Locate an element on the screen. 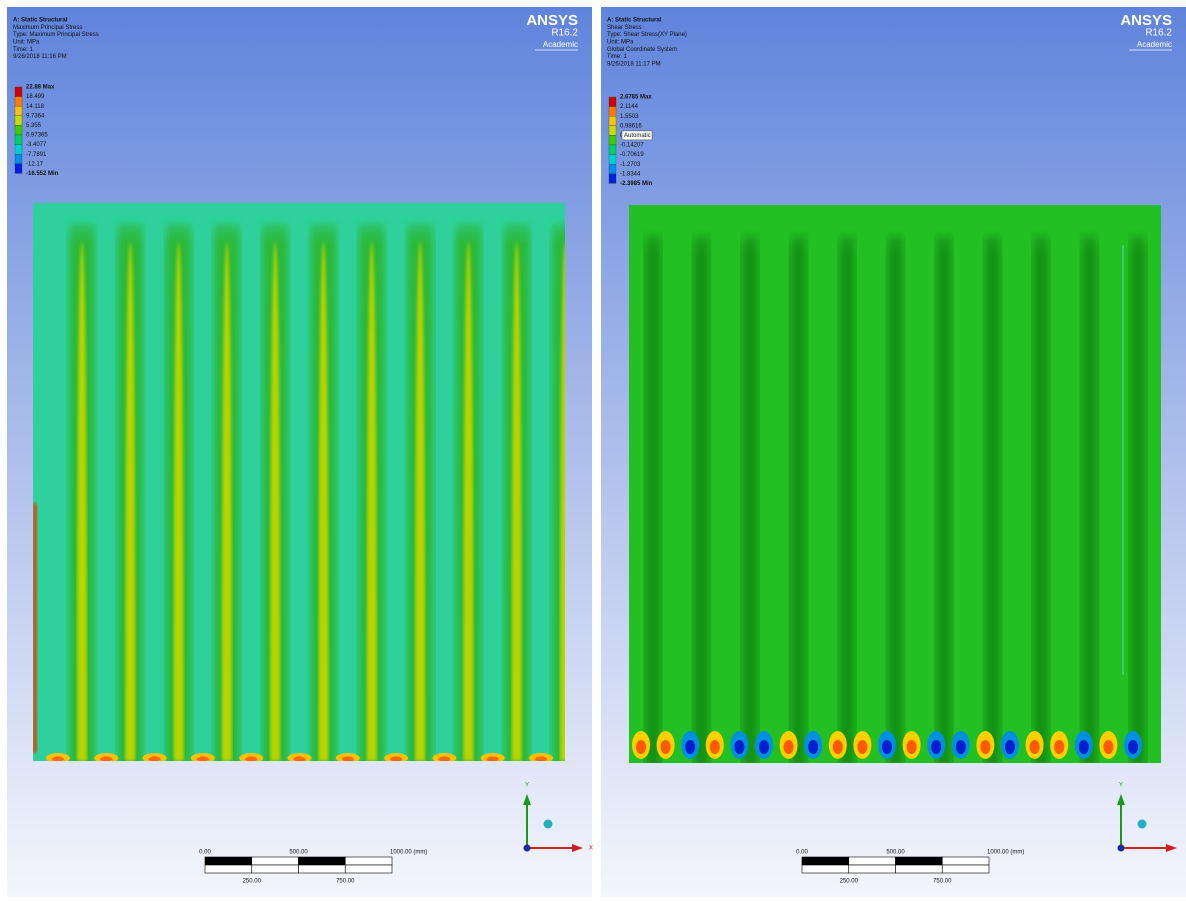 The width and height of the screenshot is (1186, 902). legend-label: 22.88 Max is located at coordinates (40, 88).